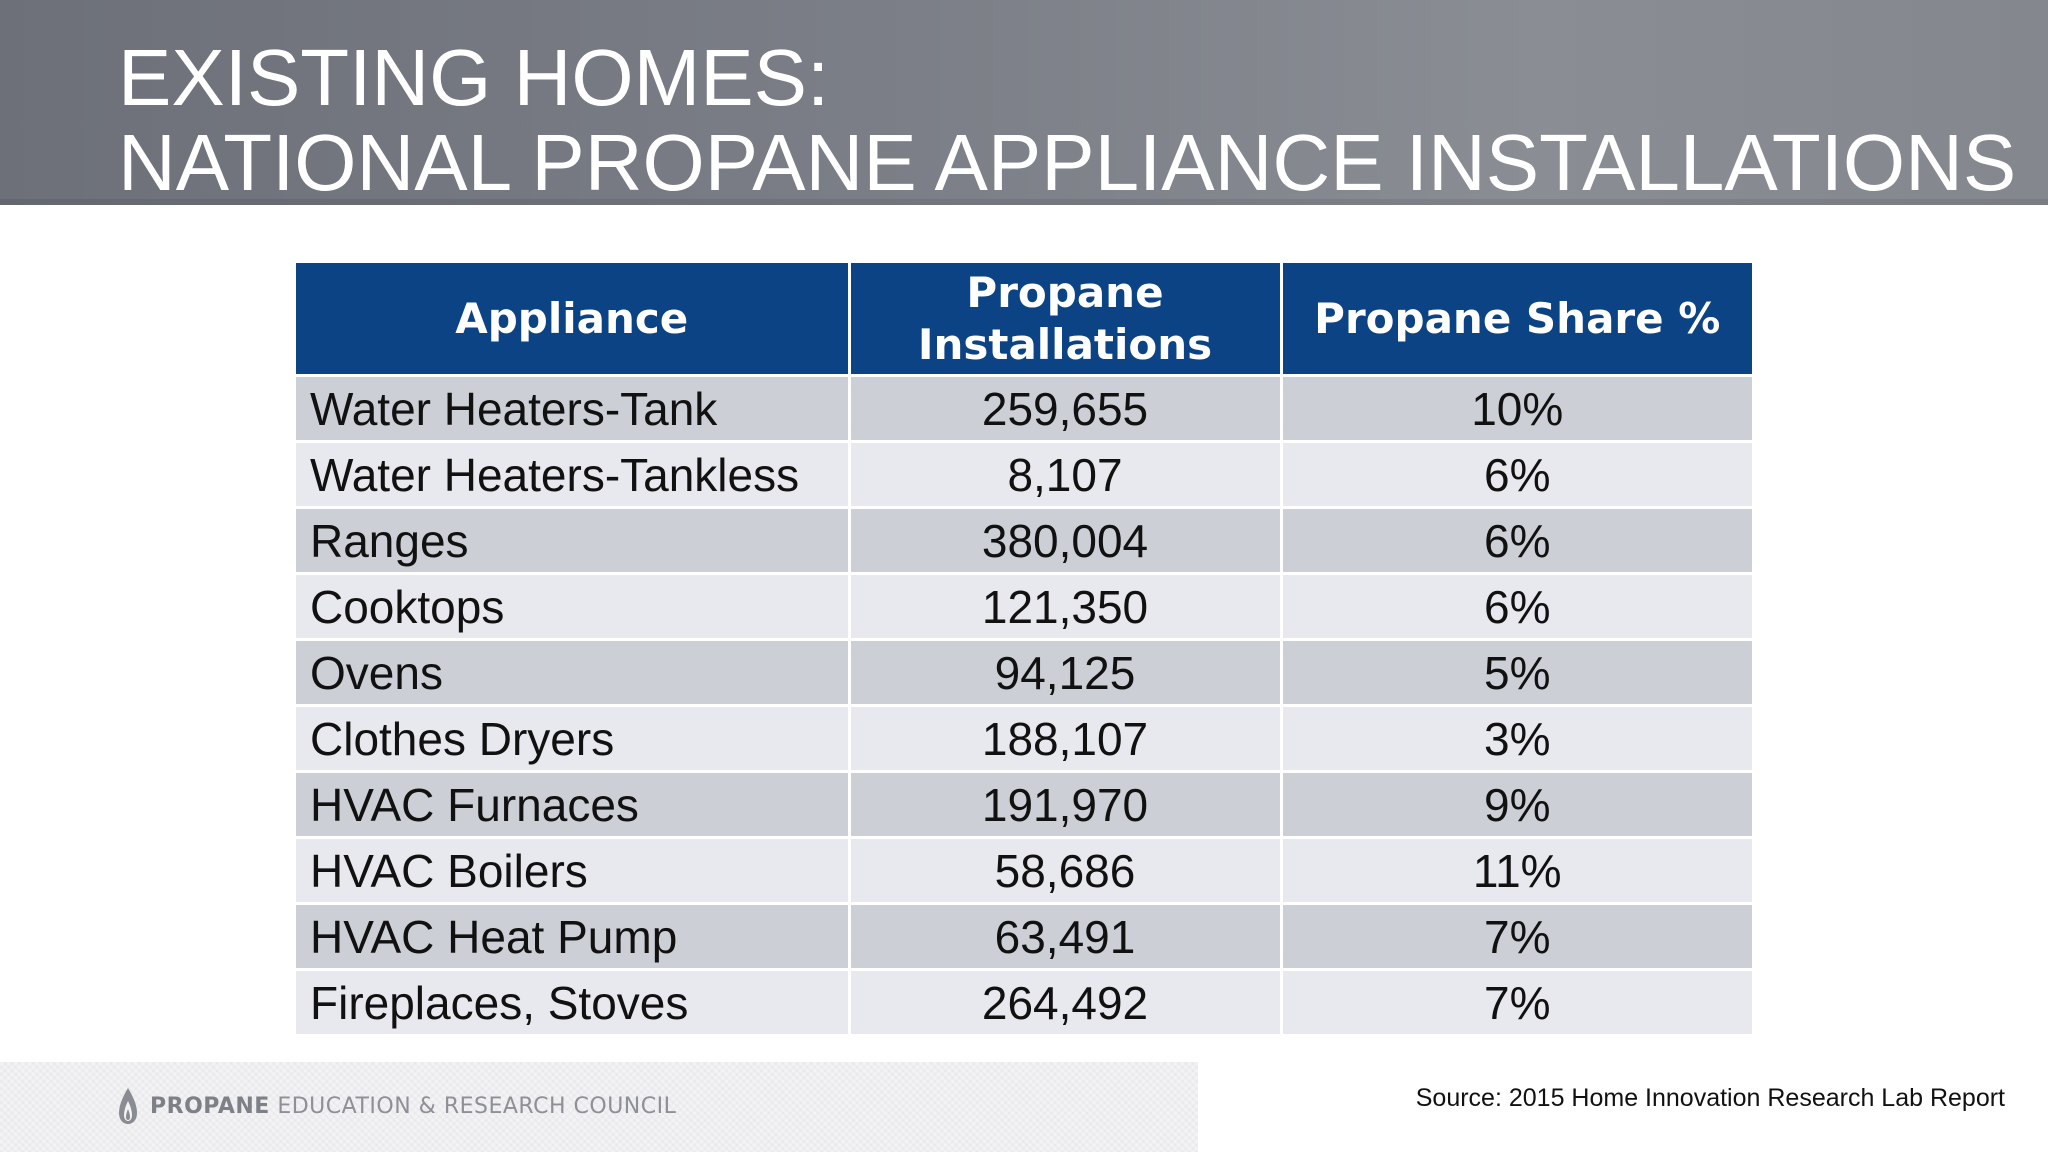 This screenshot has width=2048, height=1152. I want to click on slide-title-line-1: EXISTING HOMES:, so click(474, 77).